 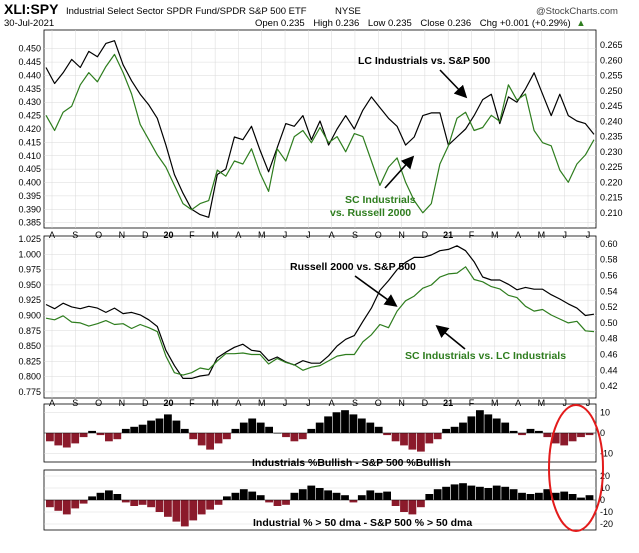 I want to click on month-tick-middle: S, so click(x=75, y=403).